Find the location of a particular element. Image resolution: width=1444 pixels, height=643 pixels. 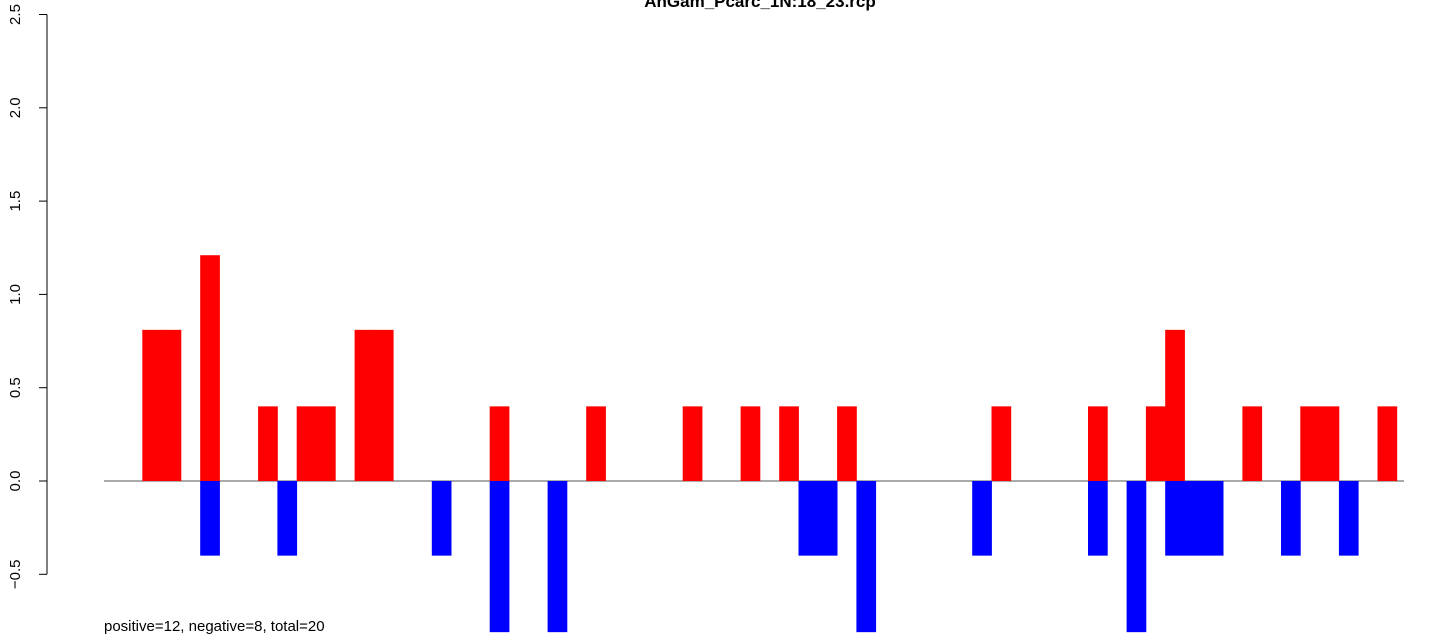

y-tick-label: 0.0 is located at coordinates (15, 481).